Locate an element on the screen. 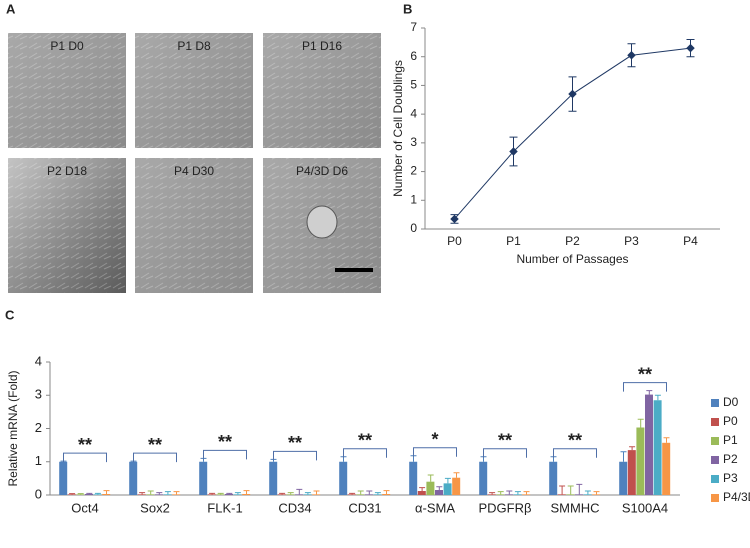 The image size is (750, 548). micrograph-label: P1 D0 is located at coordinates (67, 46).